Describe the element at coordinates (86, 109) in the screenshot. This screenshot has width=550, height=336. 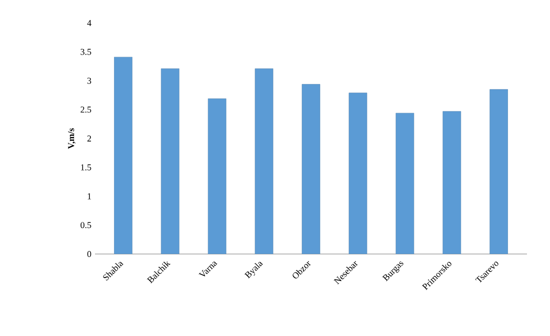
I see `y-tick-label: 2.5` at that location.